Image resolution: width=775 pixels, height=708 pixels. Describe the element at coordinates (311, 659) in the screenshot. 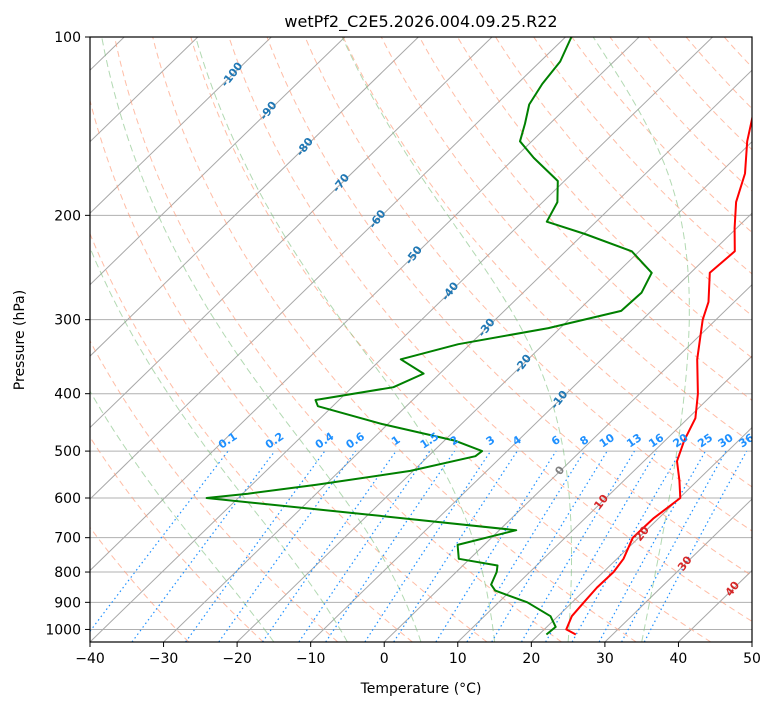

I see `x-tick-label: −10` at that location.